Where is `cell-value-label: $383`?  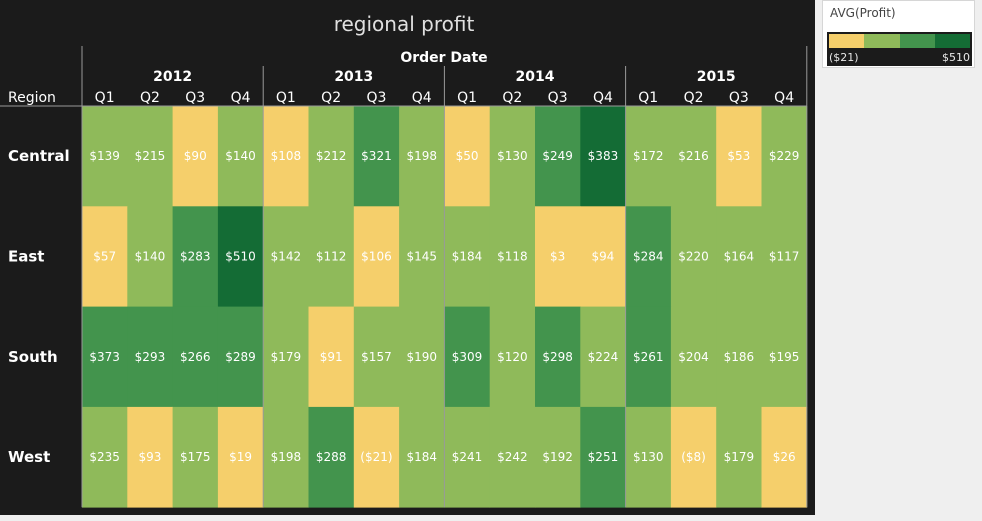
cell-value-label: $383 is located at coordinates (603, 156).